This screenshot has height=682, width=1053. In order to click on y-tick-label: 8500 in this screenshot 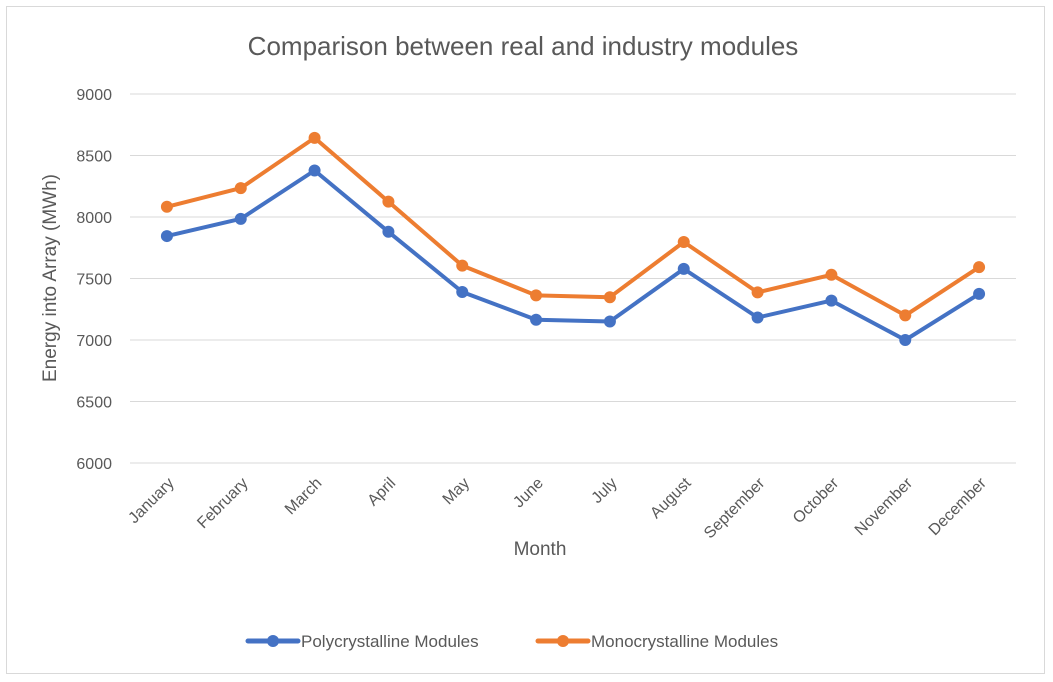, I will do `click(94, 157)`.